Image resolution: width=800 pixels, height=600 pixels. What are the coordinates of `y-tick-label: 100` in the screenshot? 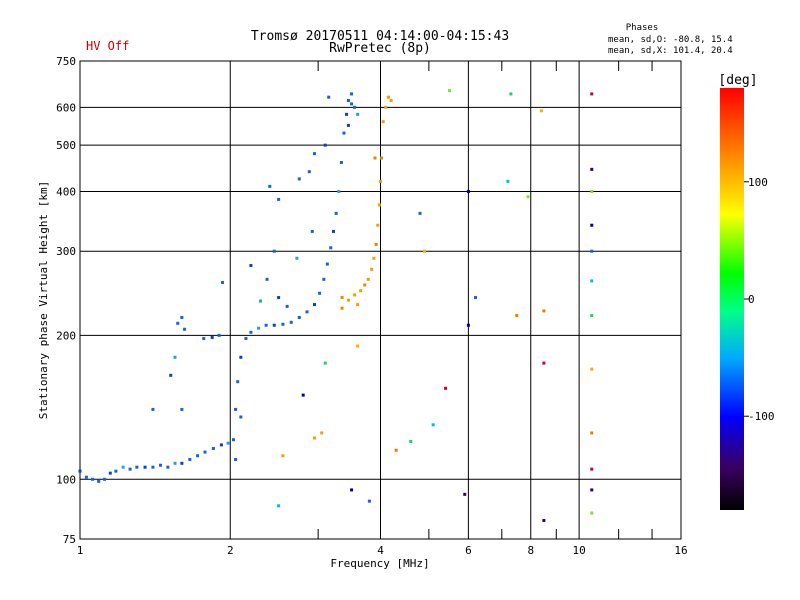 It's located at (66, 479).